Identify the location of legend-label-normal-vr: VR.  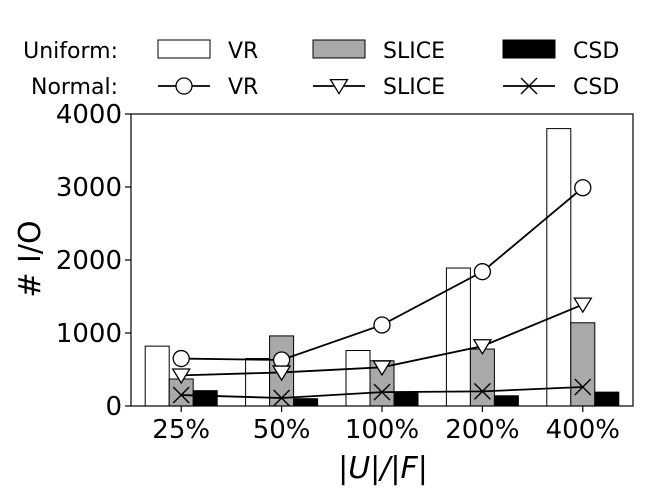
(243, 87).